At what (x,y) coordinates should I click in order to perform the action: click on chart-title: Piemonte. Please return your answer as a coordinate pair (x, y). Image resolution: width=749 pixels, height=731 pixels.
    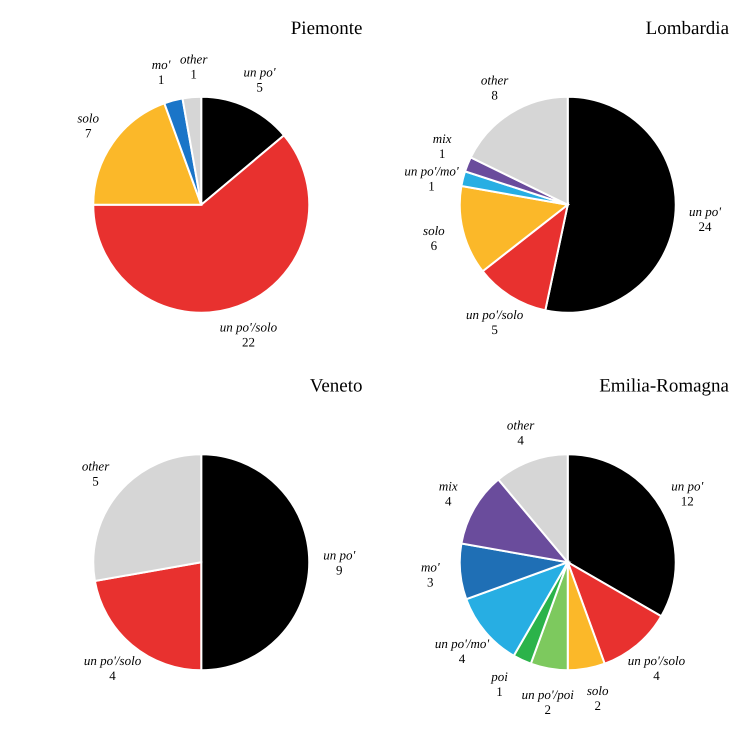
    Looking at the image, I should click on (326, 28).